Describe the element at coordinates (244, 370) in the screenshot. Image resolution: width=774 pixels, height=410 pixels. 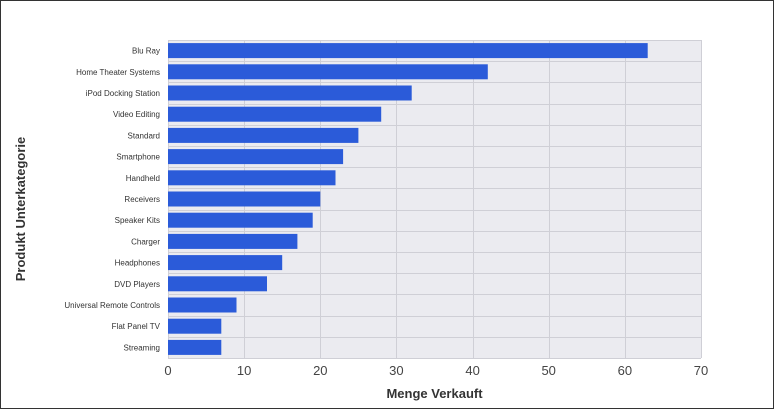
I see `x-tick-label: 10` at that location.